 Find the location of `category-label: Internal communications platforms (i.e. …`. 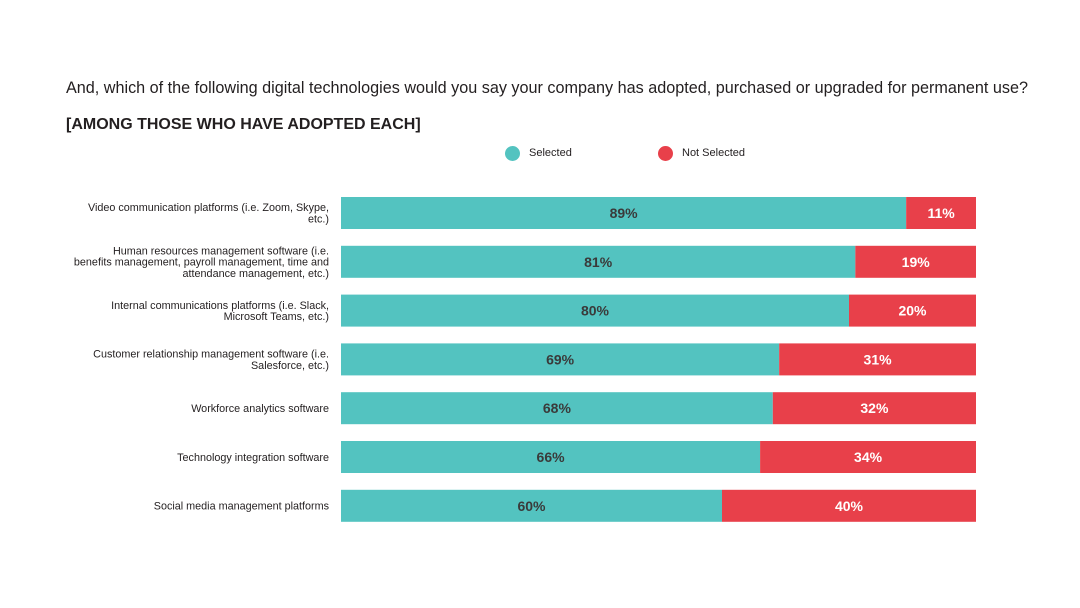

category-label: Internal communications platforms (i.e. … is located at coordinates (220, 311).